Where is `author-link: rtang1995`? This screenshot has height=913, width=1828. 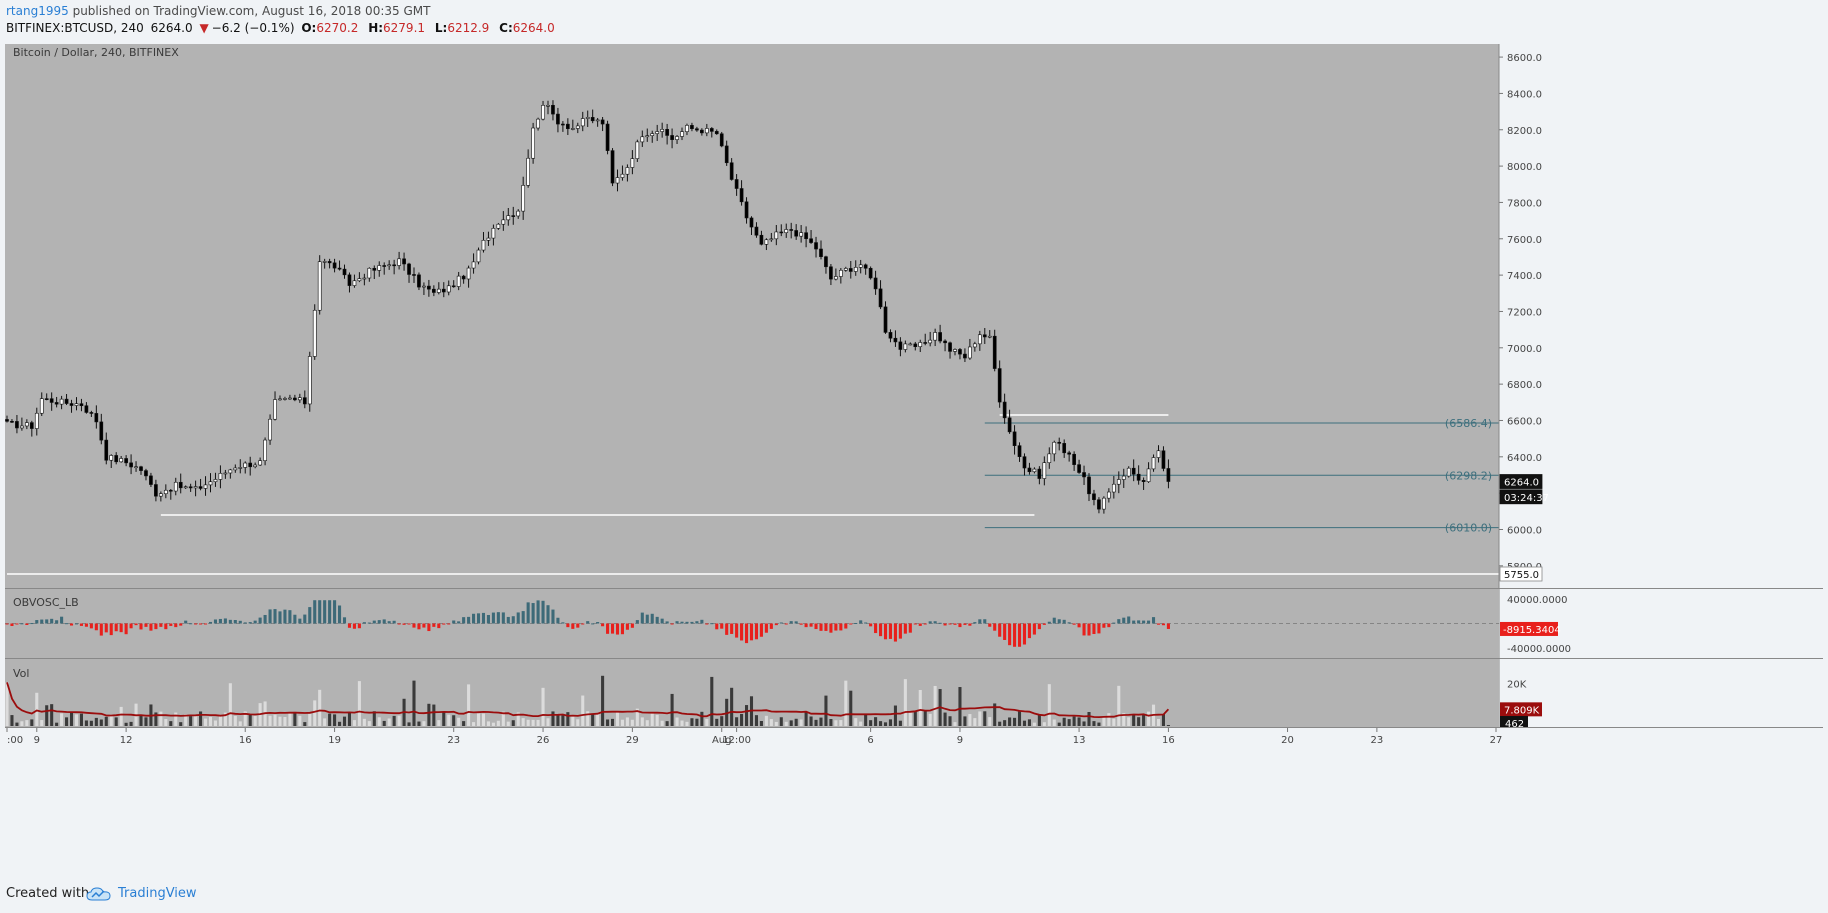
author-link: rtang1995 is located at coordinates (37, 11).